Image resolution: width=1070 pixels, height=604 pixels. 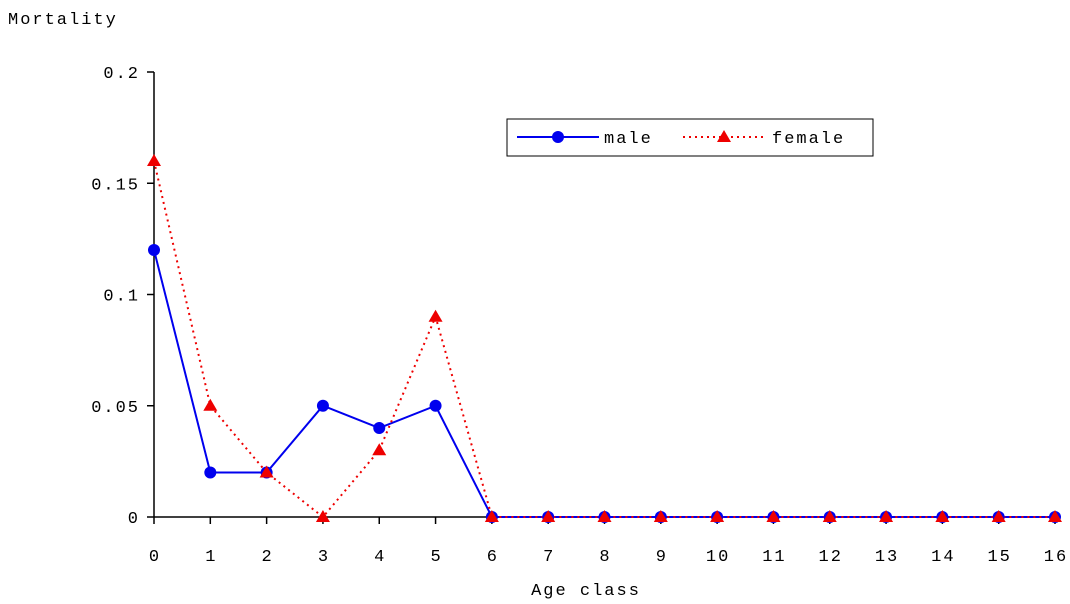 I want to click on y-tick-label: 0.05, so click(x=115, y=408).